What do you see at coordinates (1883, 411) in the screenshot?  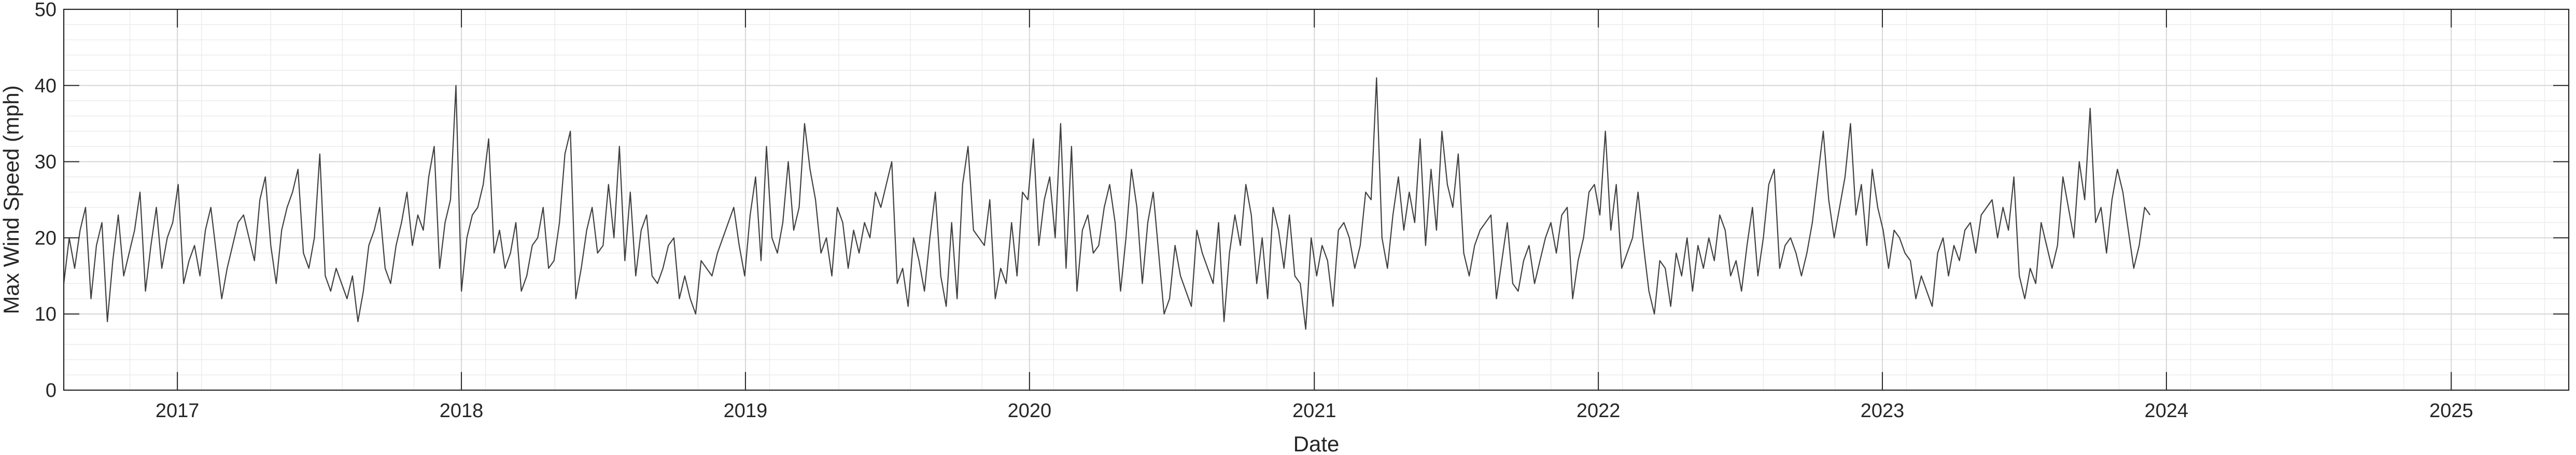 I see `x-tick-label: 2023` at bounding box center [1883, 411].